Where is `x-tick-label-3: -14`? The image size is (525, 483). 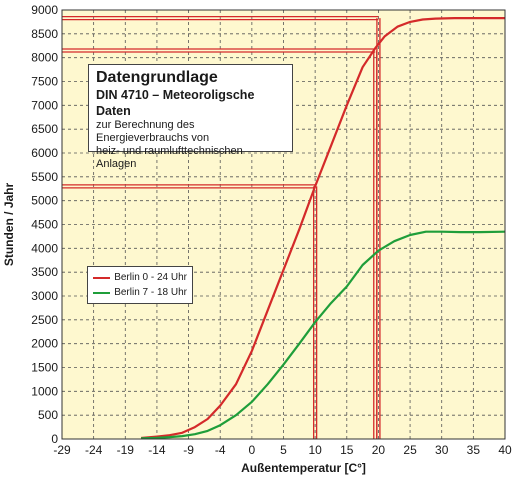 x-tick-label-3: -14 is located at coordinates (157, 450).